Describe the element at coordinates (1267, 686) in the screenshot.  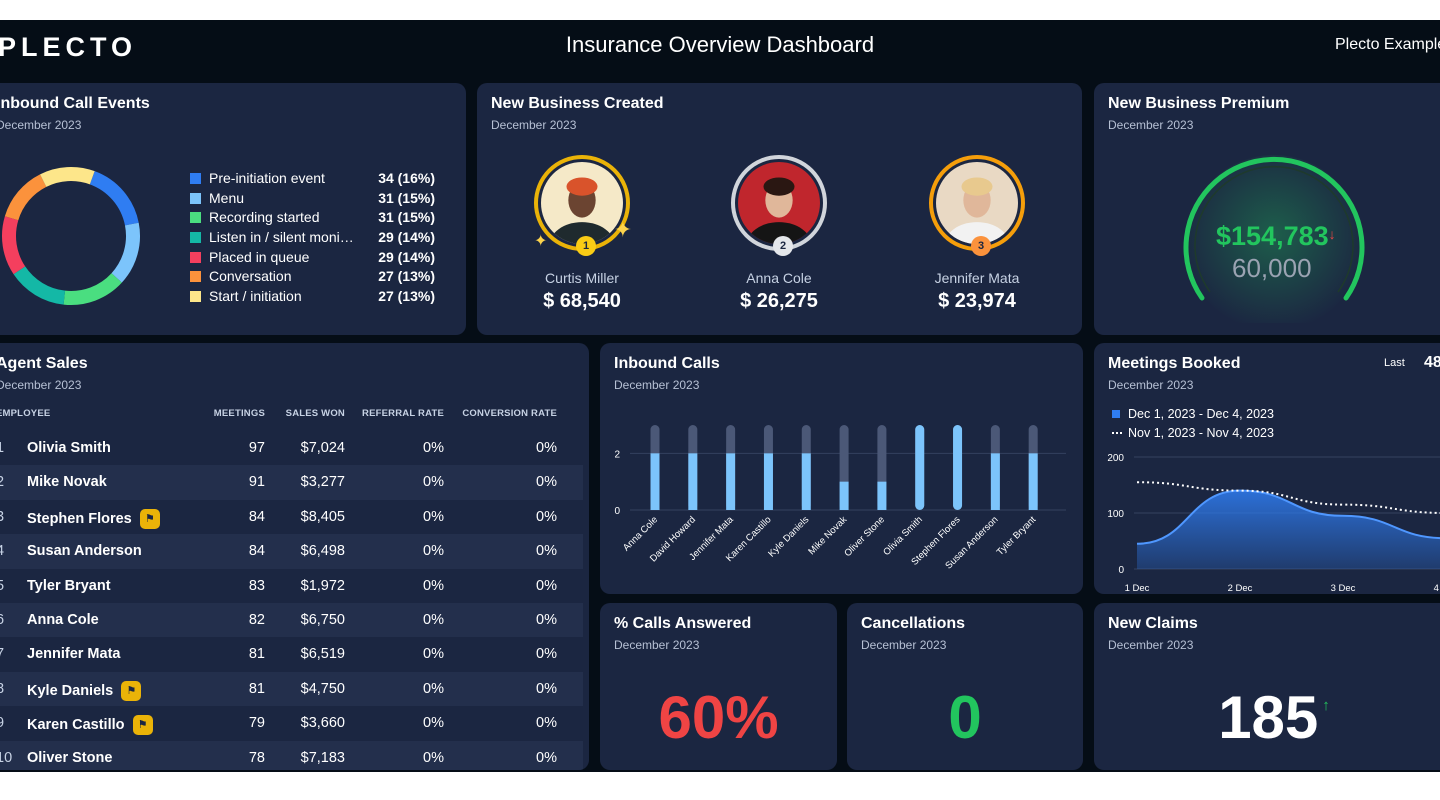
I see `new-claims-widget: New Claims December 2023 185 ↑` at that location.